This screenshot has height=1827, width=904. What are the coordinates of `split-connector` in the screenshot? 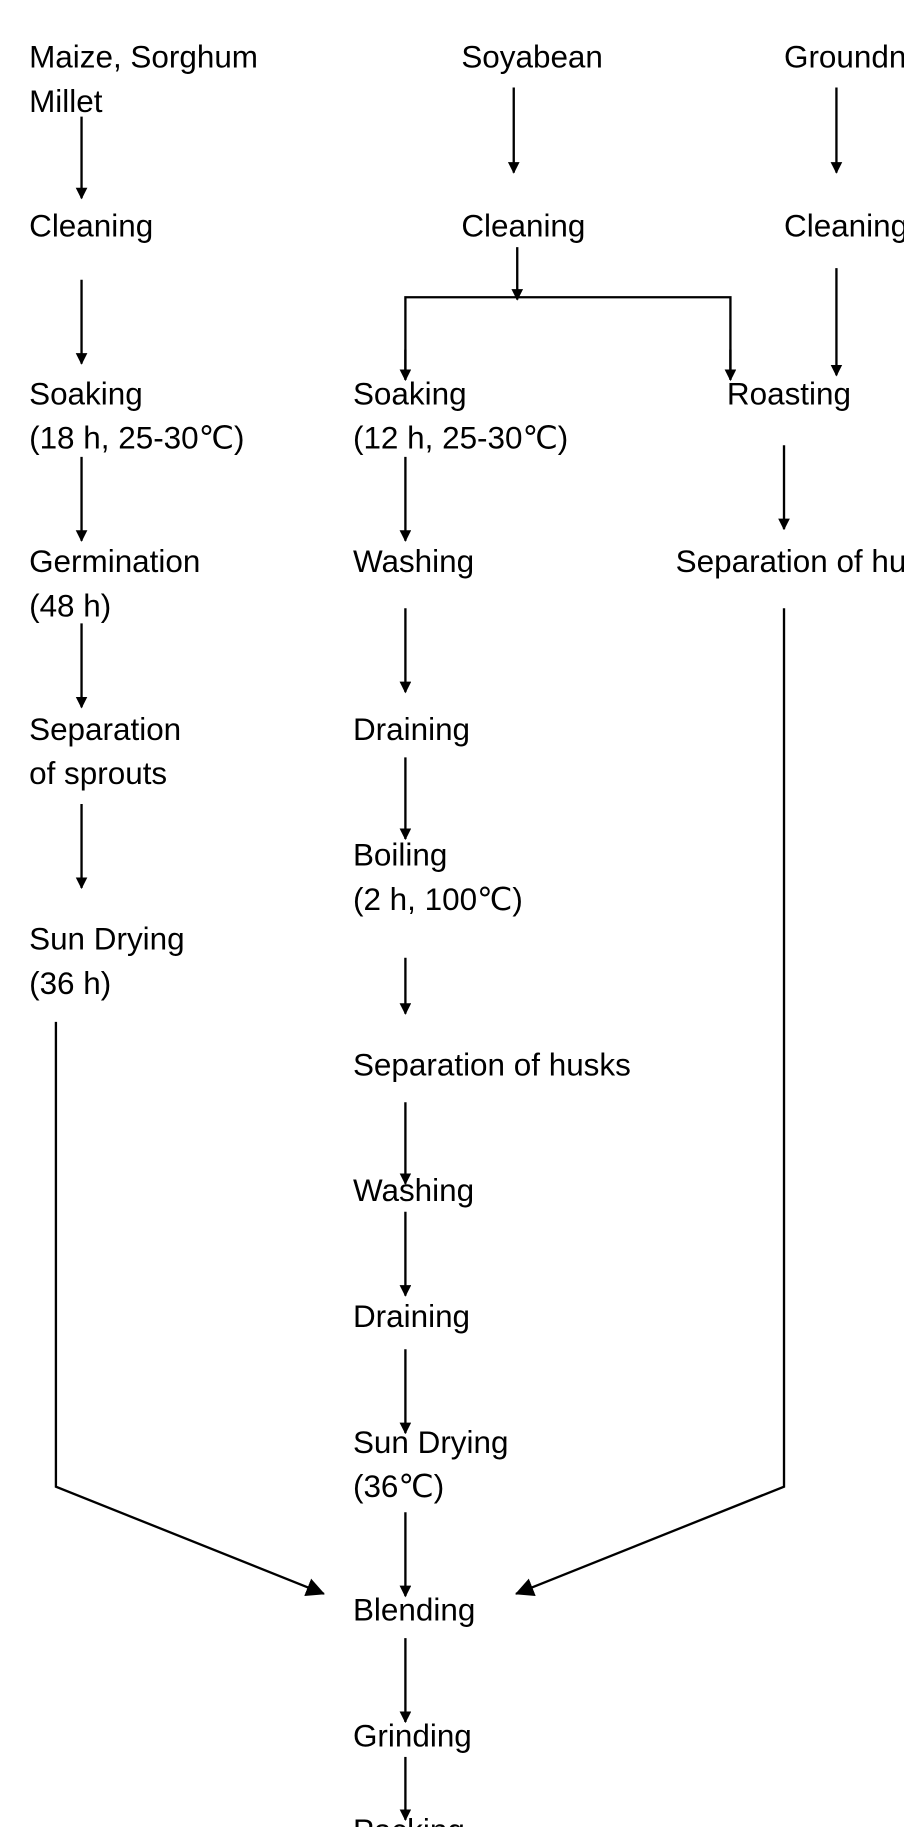 It's located at (568, 337).